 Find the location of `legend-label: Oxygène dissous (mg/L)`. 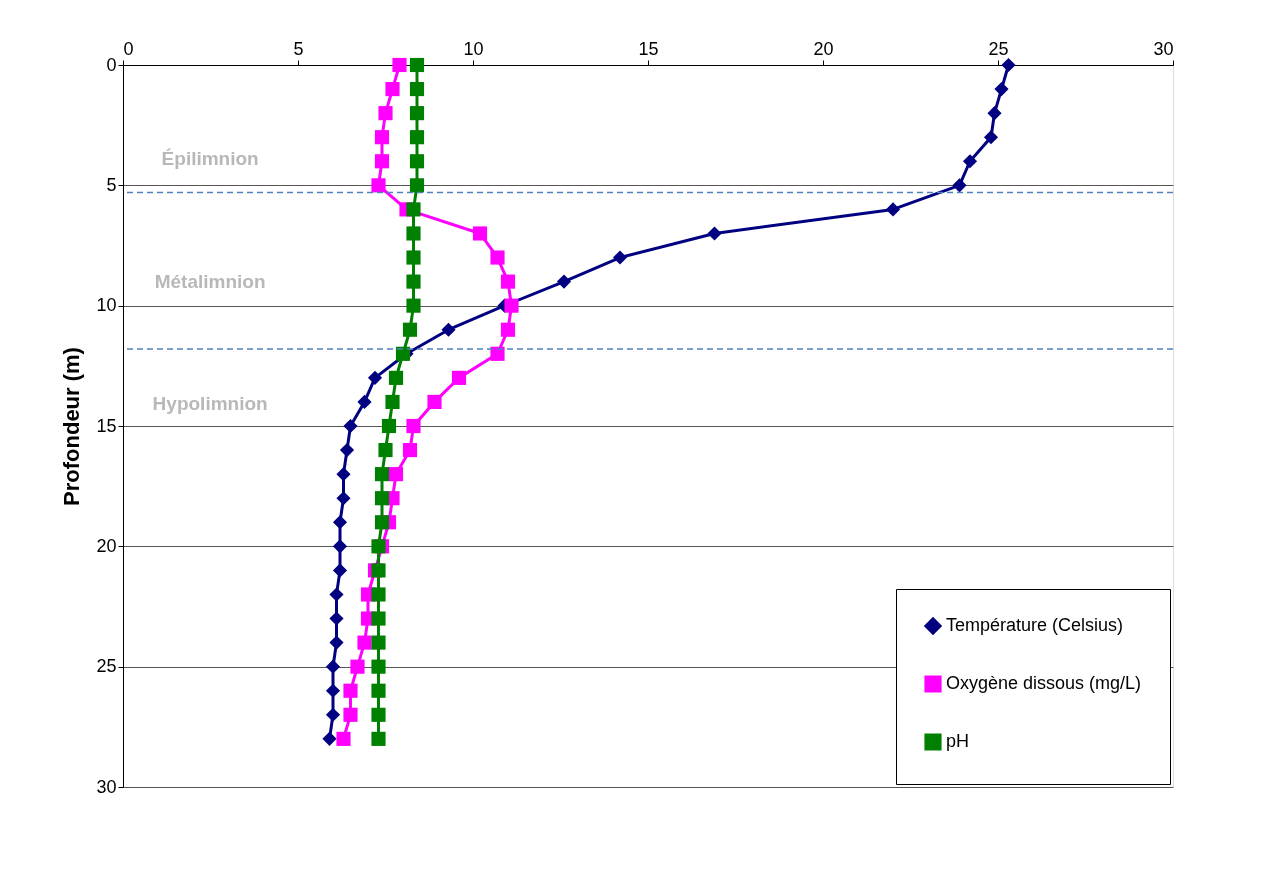

legend-label: Oxygène dissous (mg/L) is located at coordinates (1044, 683).